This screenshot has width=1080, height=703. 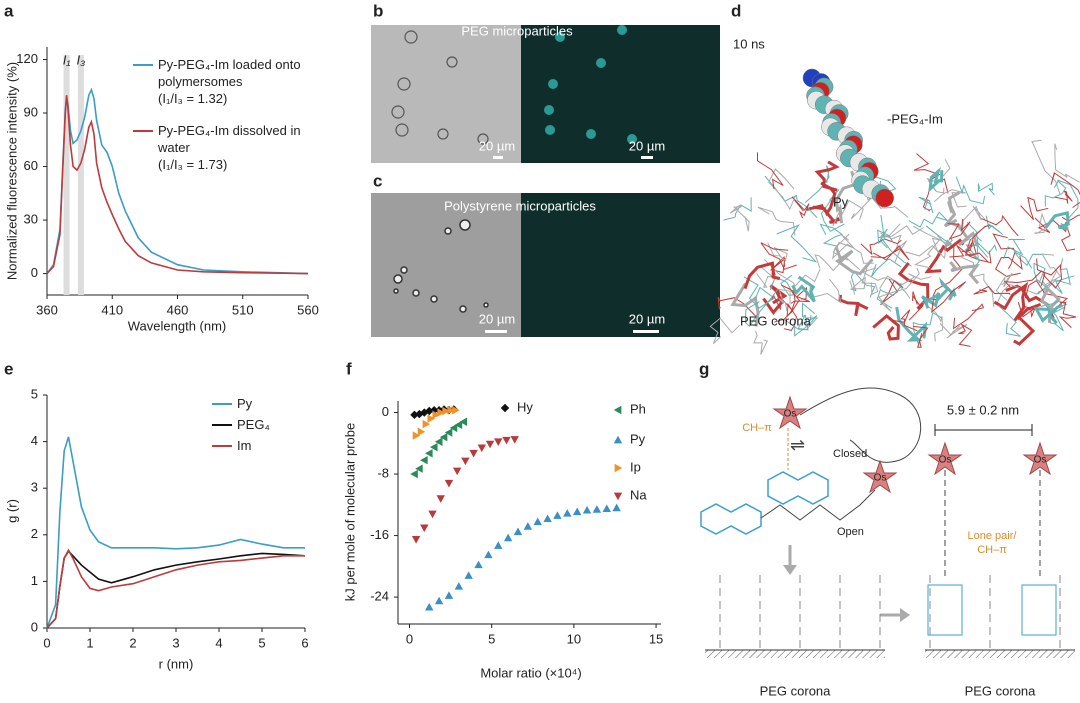 What do you see at coordinates (253, 424) in the screenshot?
I see `legend-label: PEG₄` at bounding box center [253, 424].